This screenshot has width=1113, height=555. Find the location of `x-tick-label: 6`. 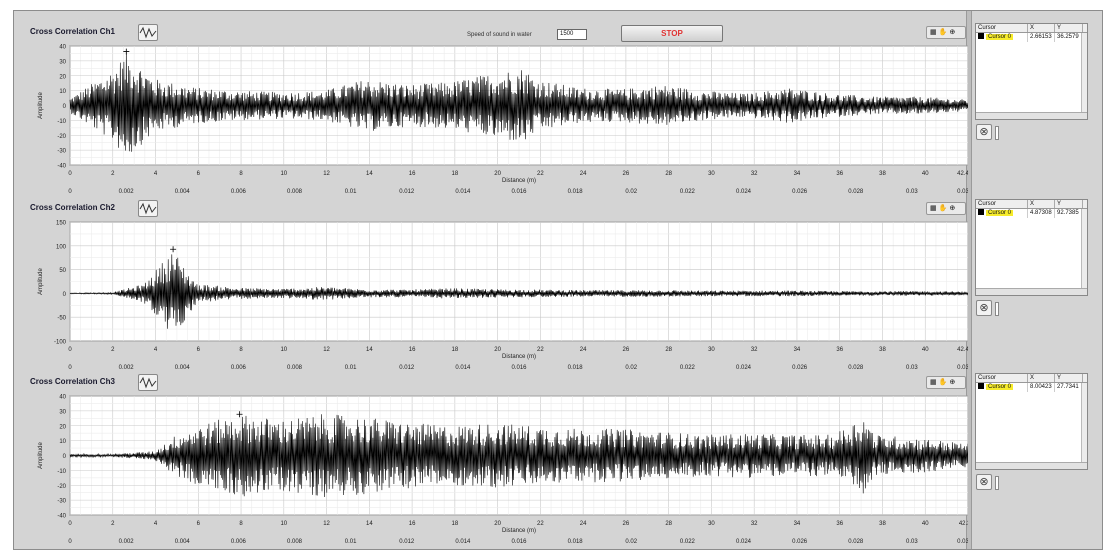

x-tick-label: 6 is located at coordinates (199, 524).